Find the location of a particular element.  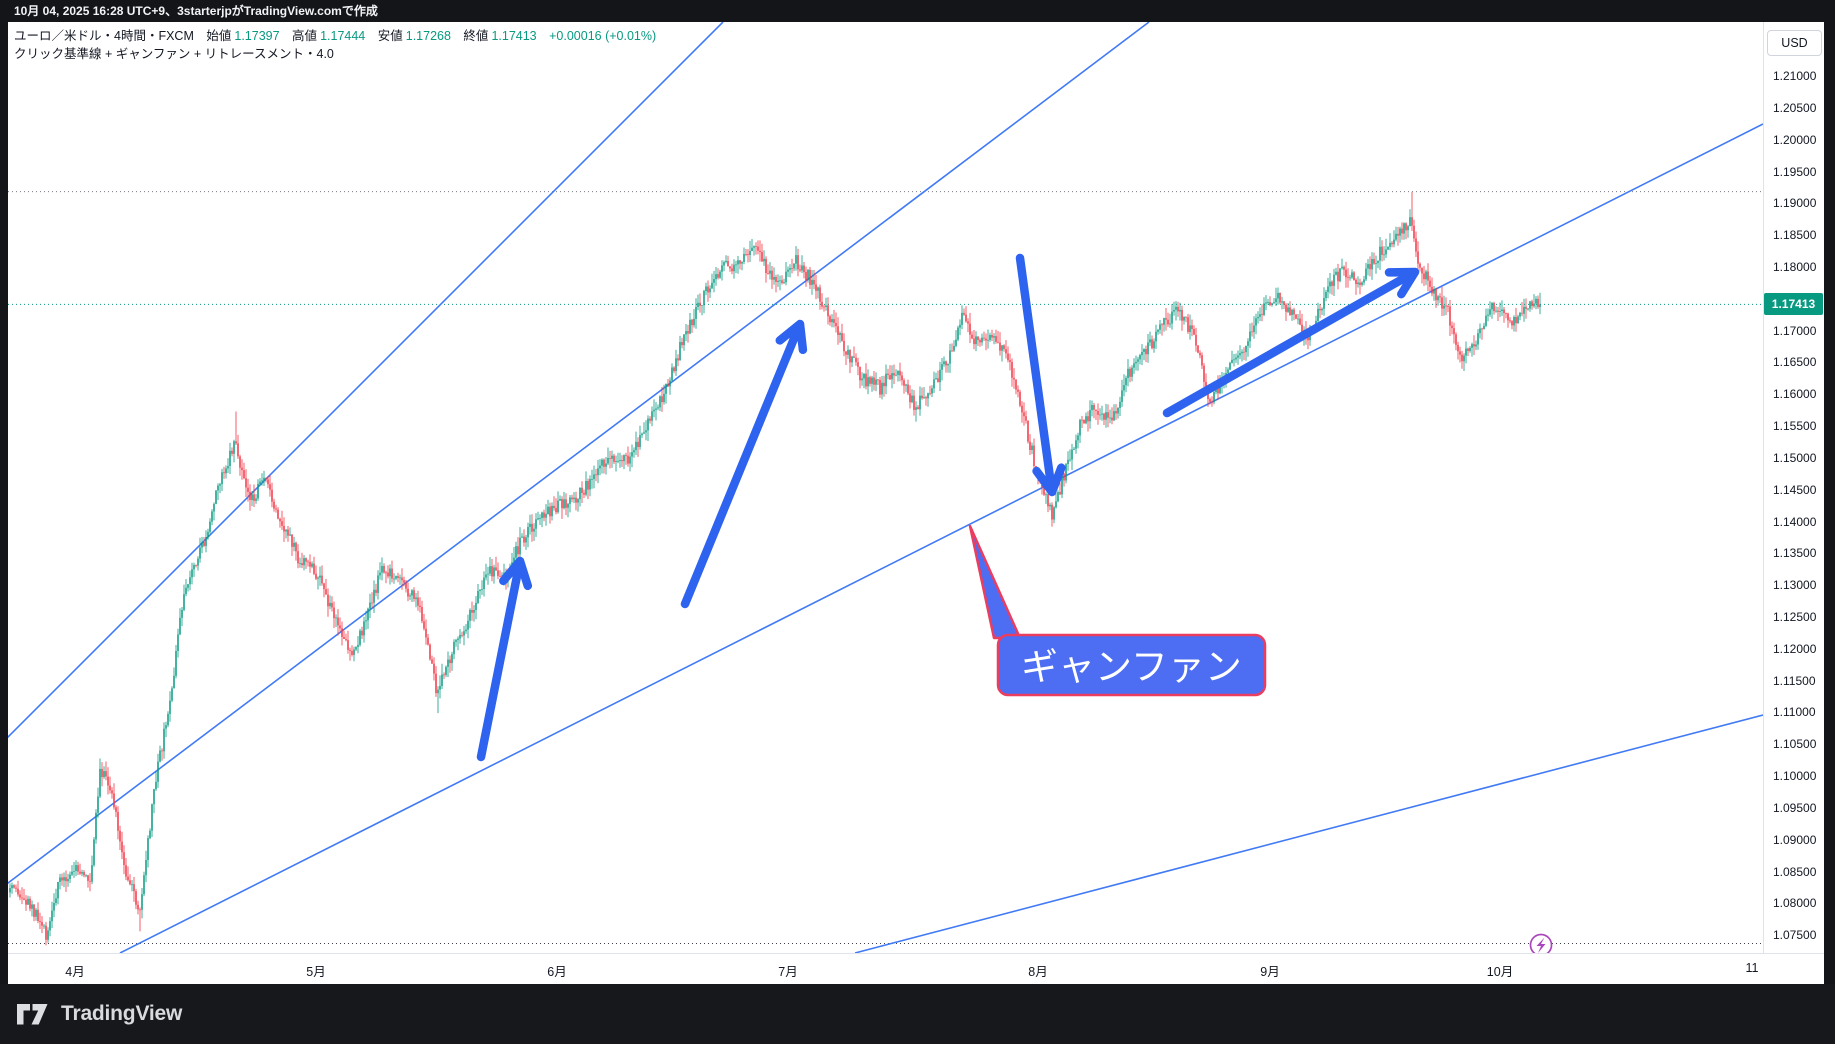

price-axis-label: 1.15000 is located at coordinates (1795, 457).